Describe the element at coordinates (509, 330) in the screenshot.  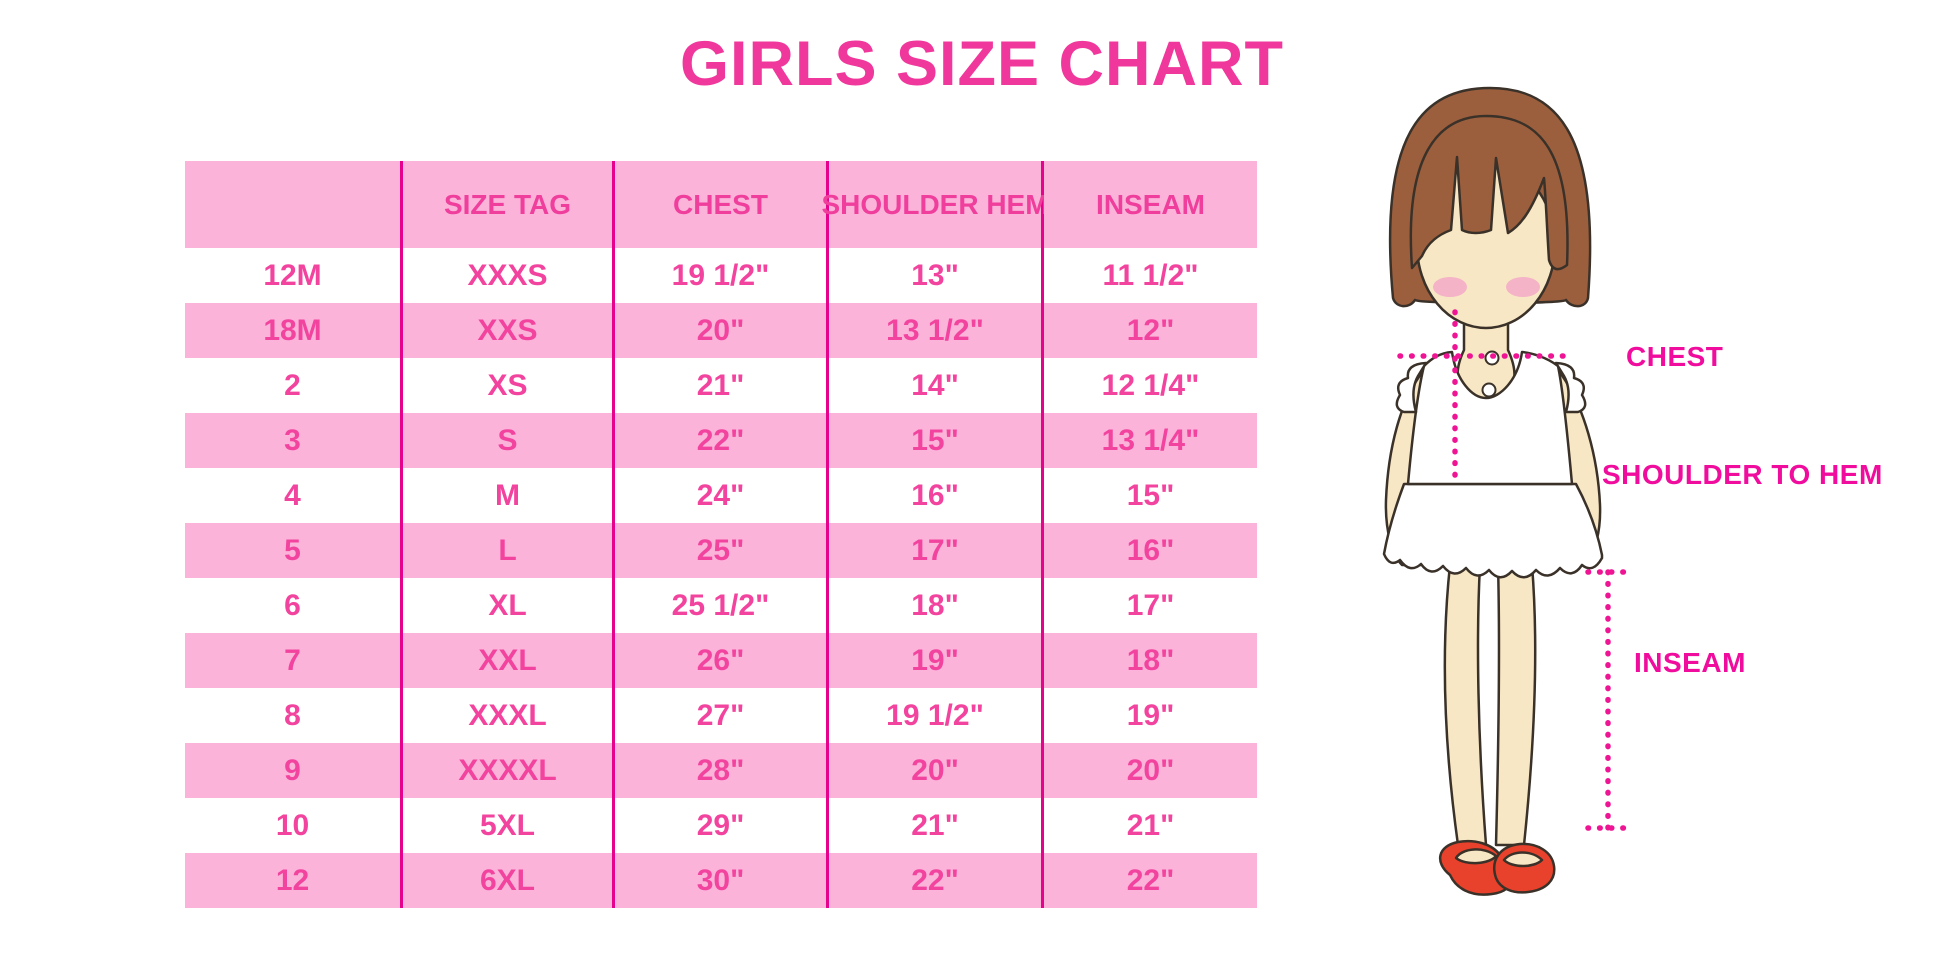
I see `row-value-cell: XXS` at that location.